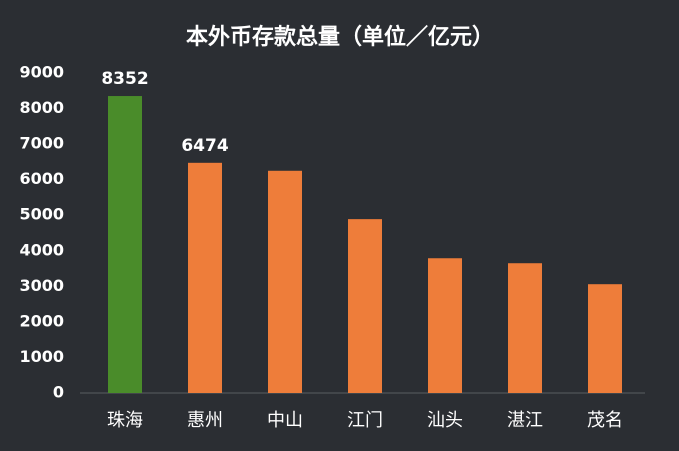  What do you see at coordinates (41, 285) in the screenshot?
I see `y-tick-label: 3000` at bounding box center [41, 285].